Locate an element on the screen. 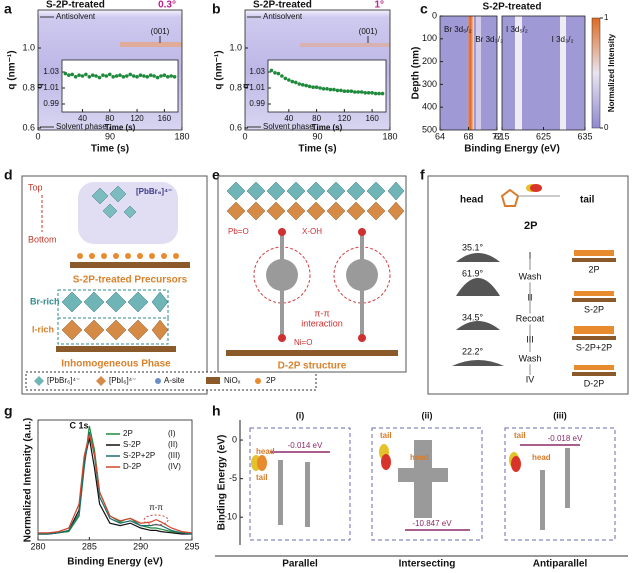  chart-subtitle: 1° is located at coordinates (379, 5).